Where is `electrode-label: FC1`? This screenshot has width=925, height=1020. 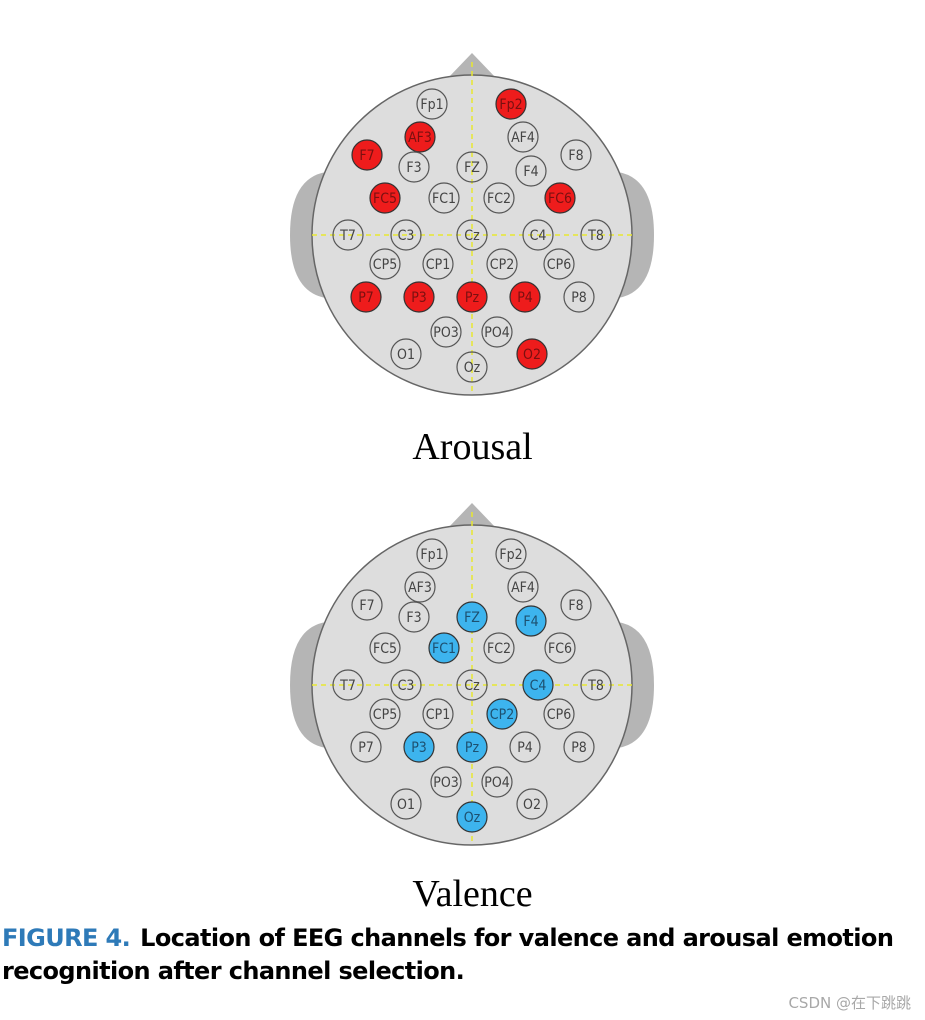
electrode-label: FC1 is located at coordinates (444, 199).